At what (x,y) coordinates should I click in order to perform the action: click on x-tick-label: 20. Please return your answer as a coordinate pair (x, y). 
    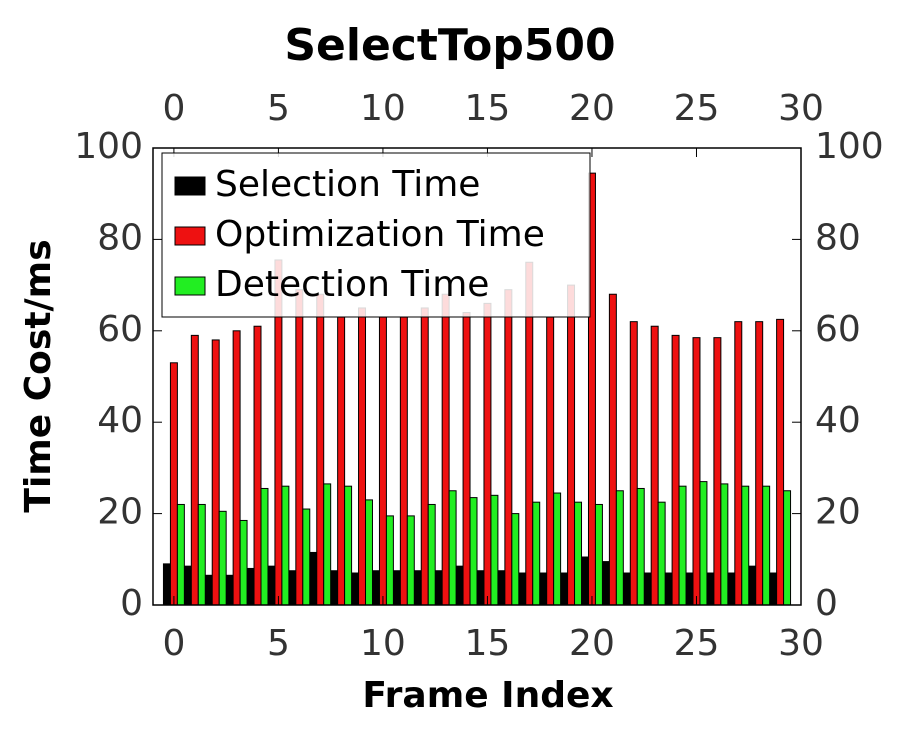
    Looking at the image, I should click on (592, 643).